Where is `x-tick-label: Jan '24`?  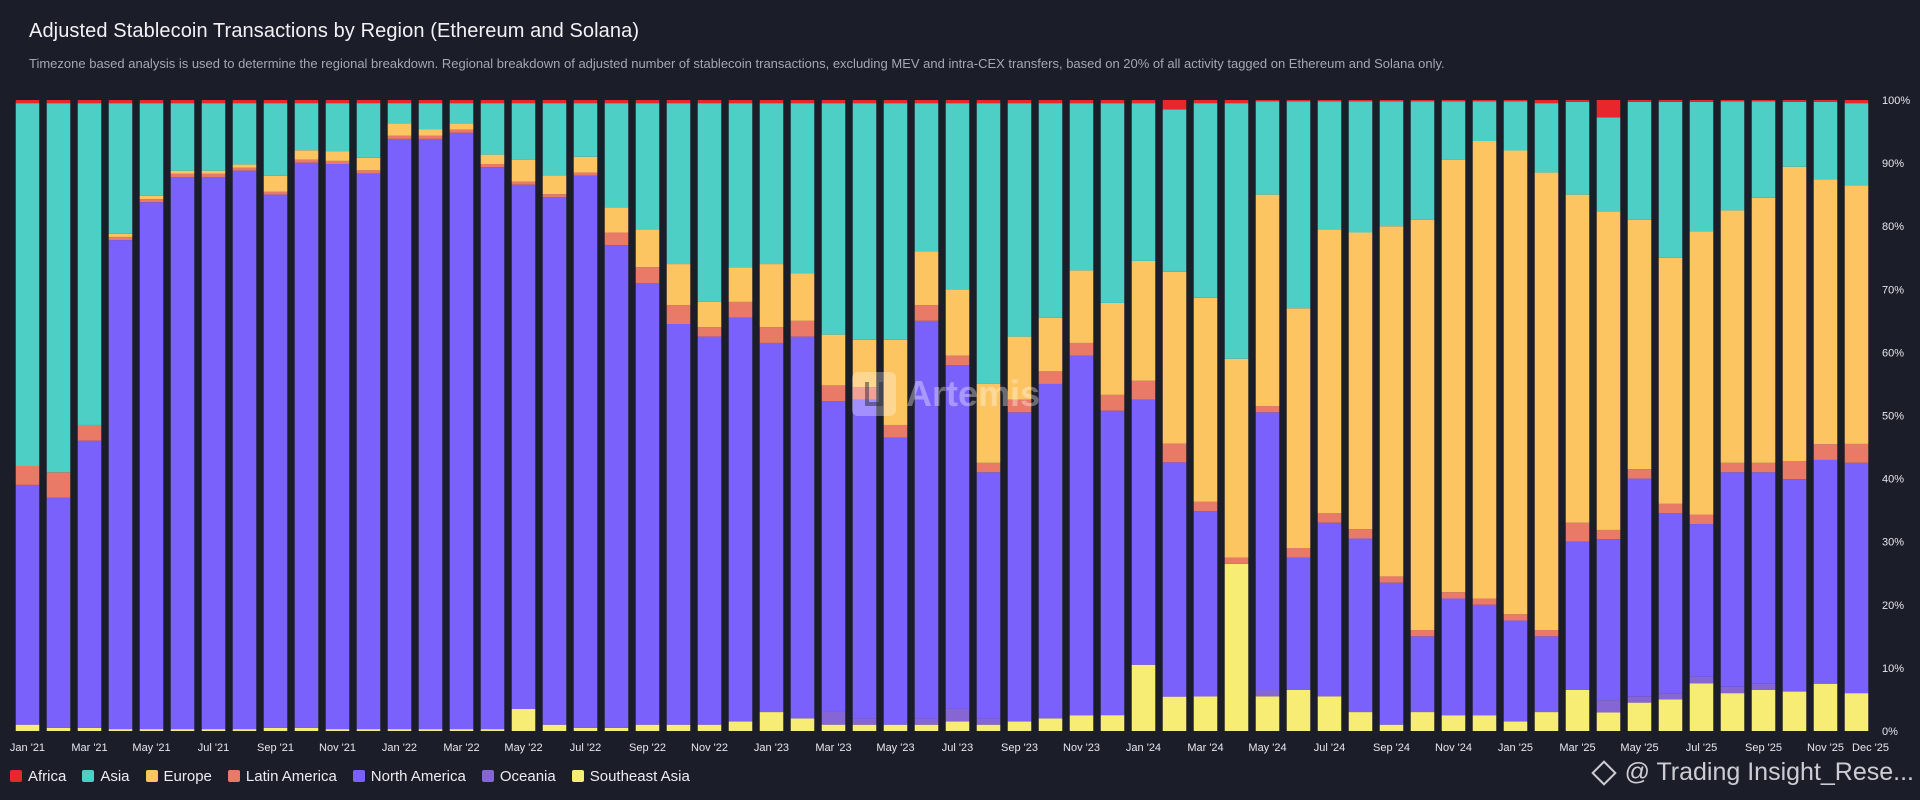 x-tick-label: Jan '24 is located at coordinates (1143, 748).